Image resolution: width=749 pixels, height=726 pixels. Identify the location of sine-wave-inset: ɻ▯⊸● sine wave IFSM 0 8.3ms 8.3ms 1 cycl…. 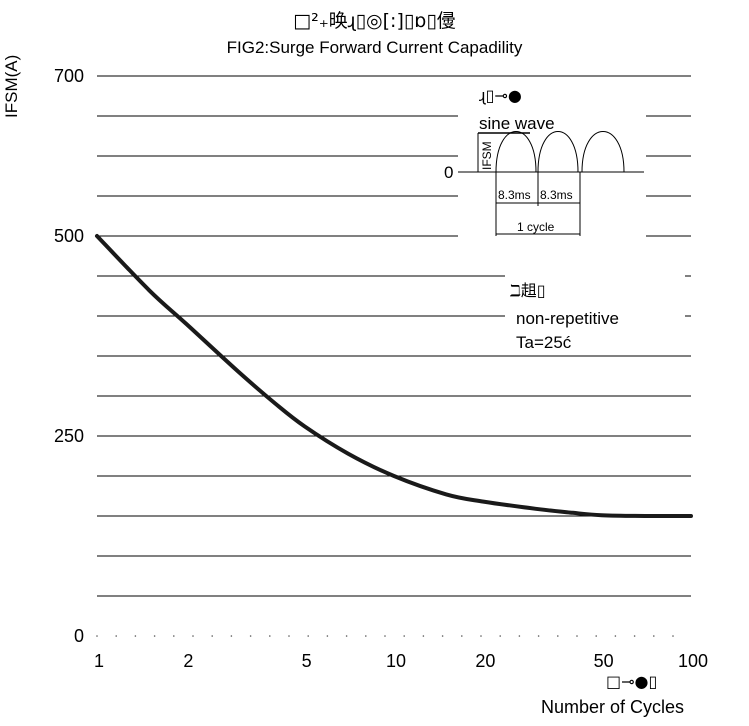
(545, 162).